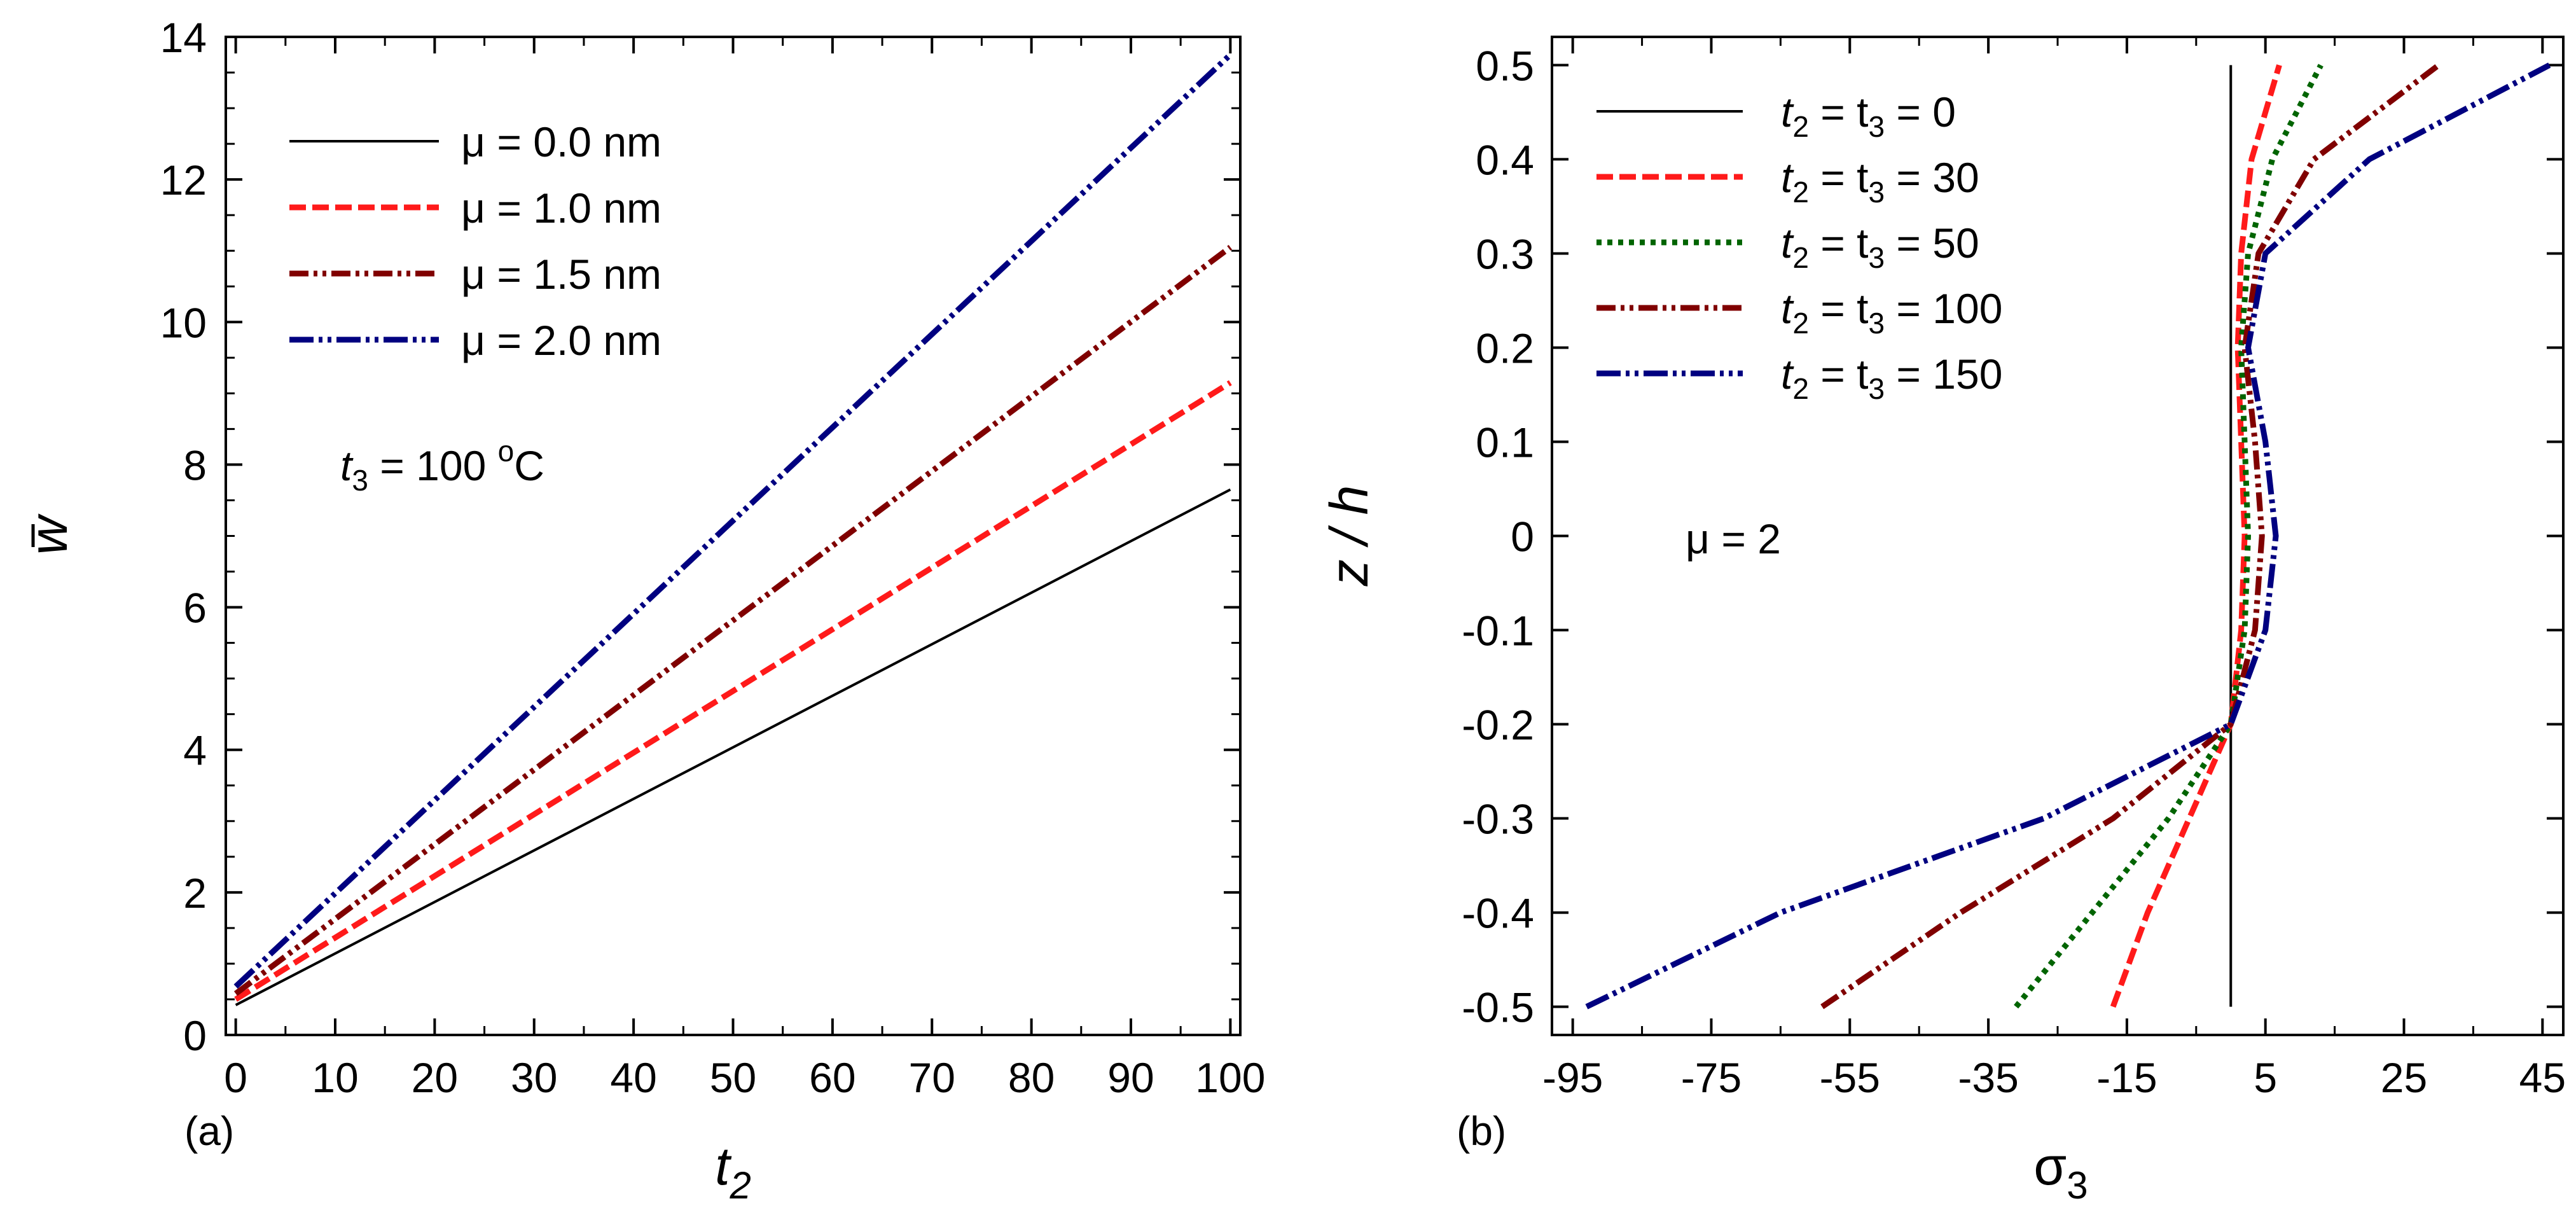 The width and height of the screenshot is (2576, 1208). I want to click on annotation-a: t3 = 100 oC, so click(442, 465).